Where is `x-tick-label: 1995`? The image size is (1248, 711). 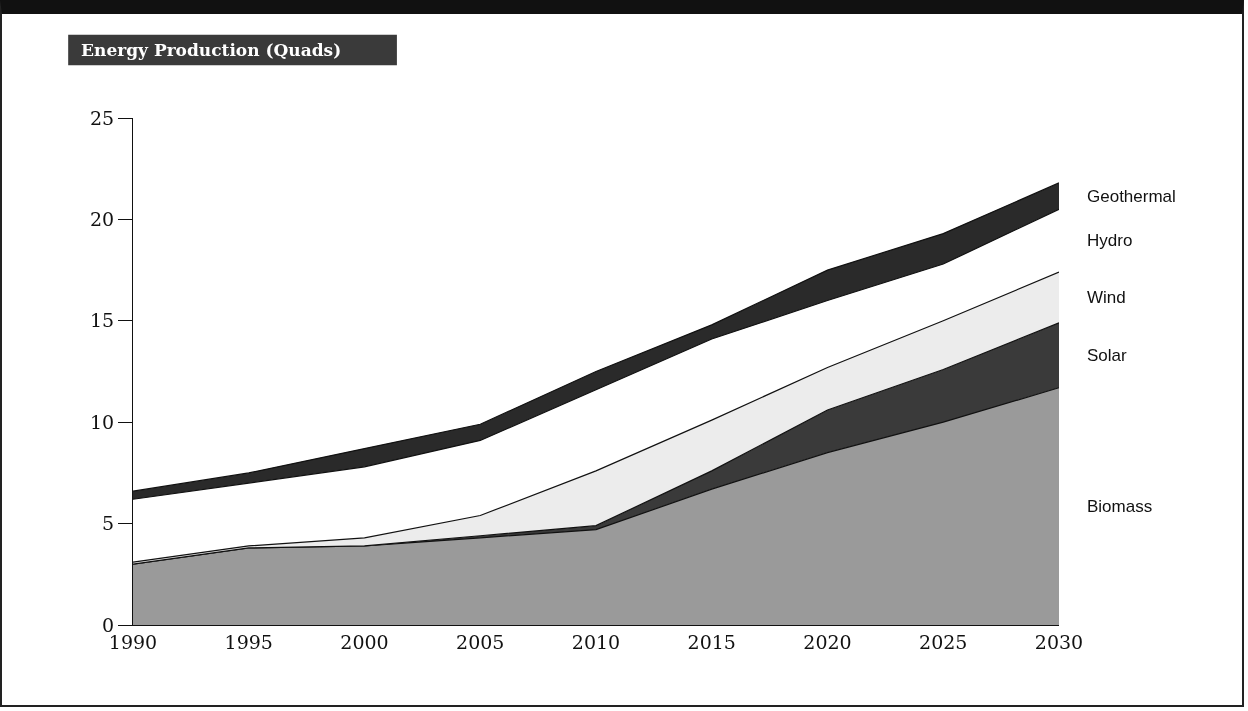
x-tick-label: 1995 is located at coordinates (248, 641).